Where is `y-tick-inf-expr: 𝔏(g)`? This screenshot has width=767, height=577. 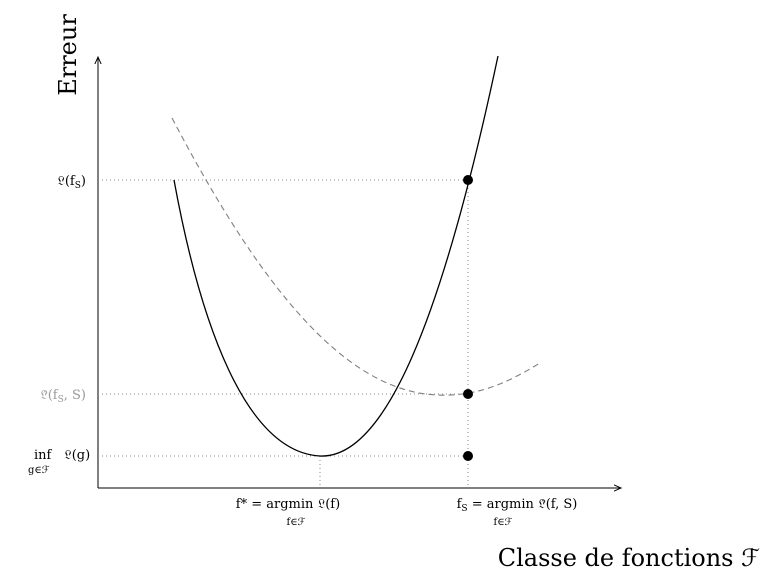 y-tick-inf-expr: 𝔏(g) is located at coordinates (77, 455).